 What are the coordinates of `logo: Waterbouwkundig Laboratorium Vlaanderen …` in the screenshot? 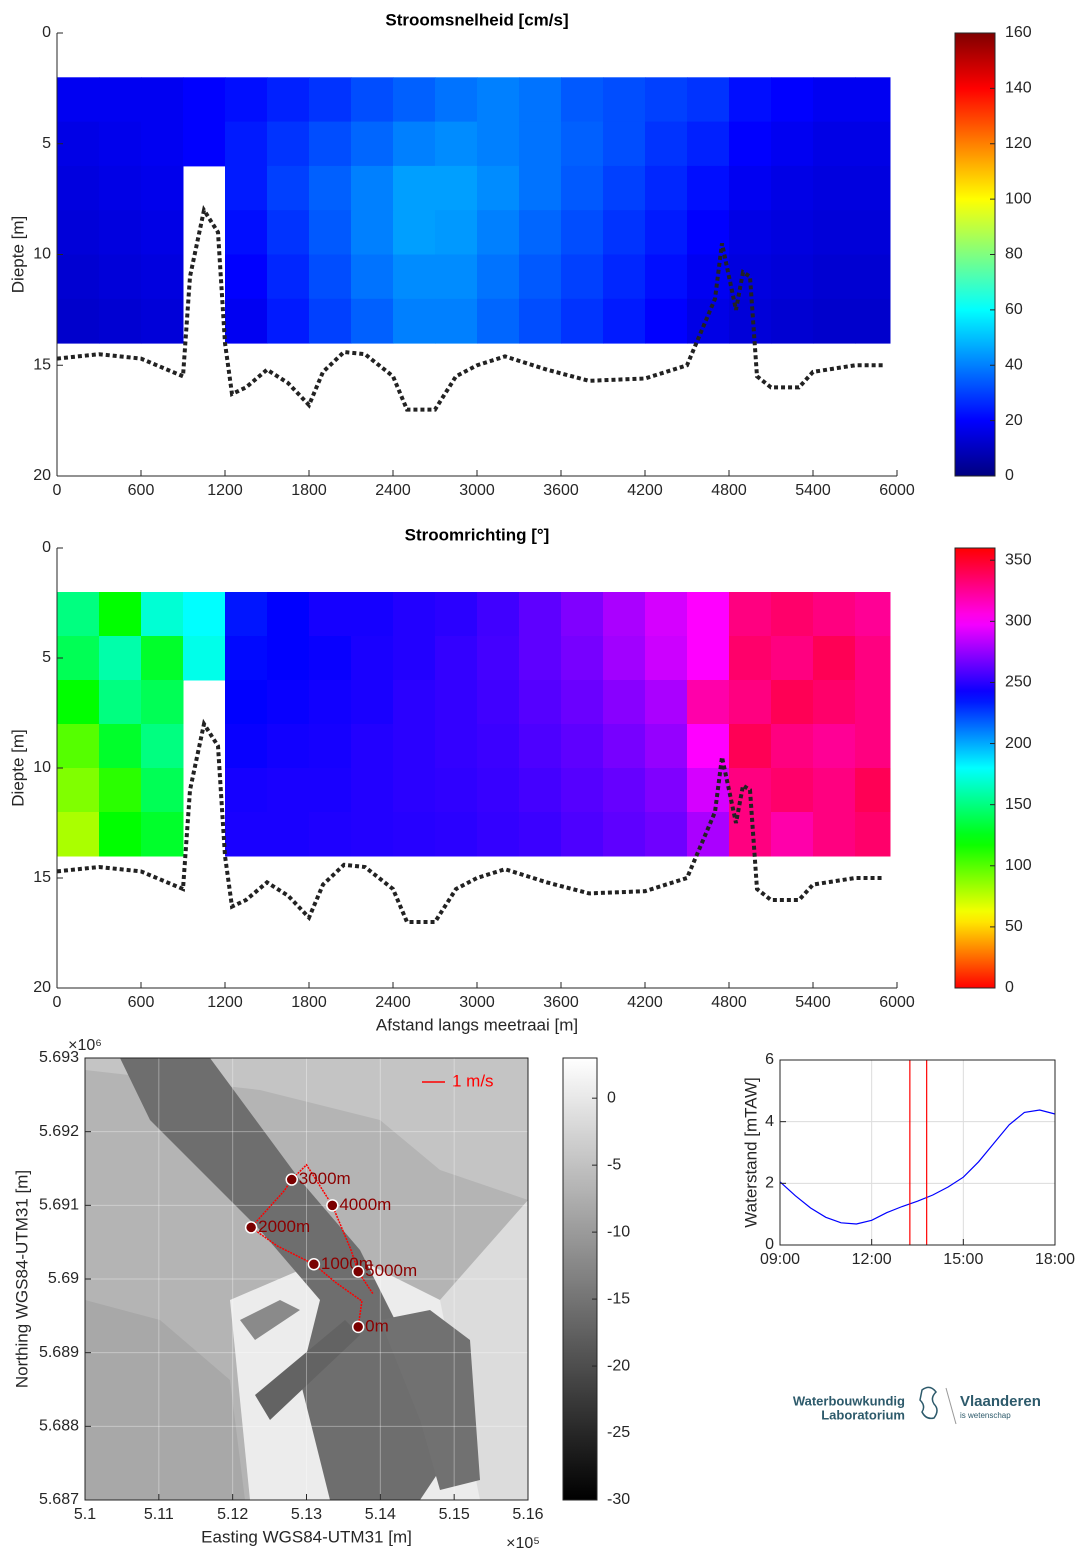 It's located at (917, 1405).